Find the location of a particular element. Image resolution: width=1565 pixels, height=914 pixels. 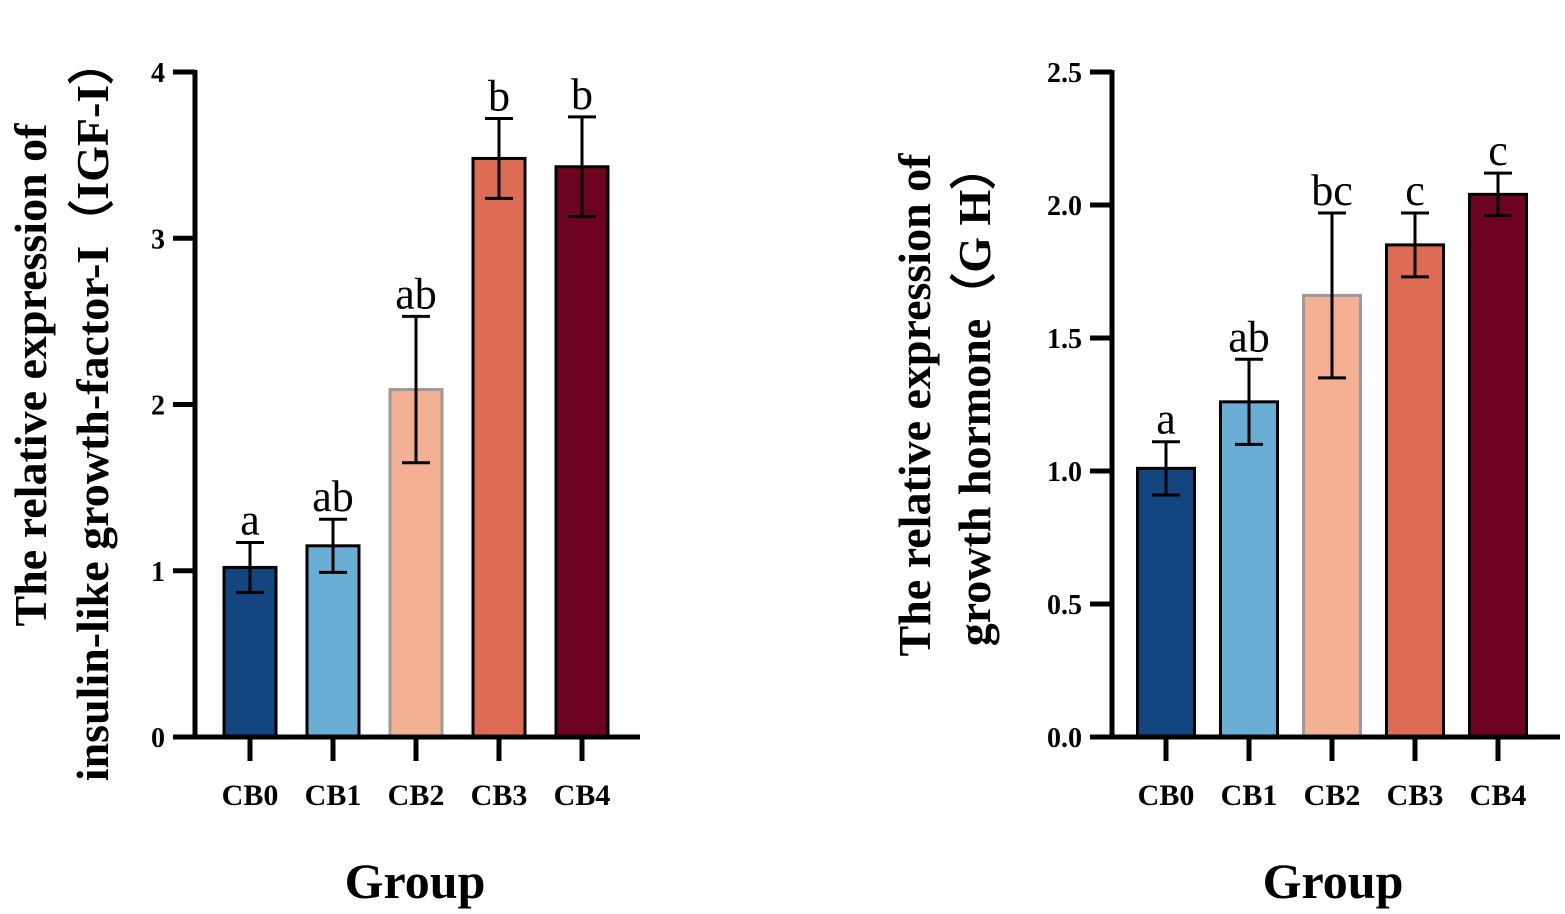

y-tick-labels: 0 1 2 3 4 is located at coordinates (158, 406).